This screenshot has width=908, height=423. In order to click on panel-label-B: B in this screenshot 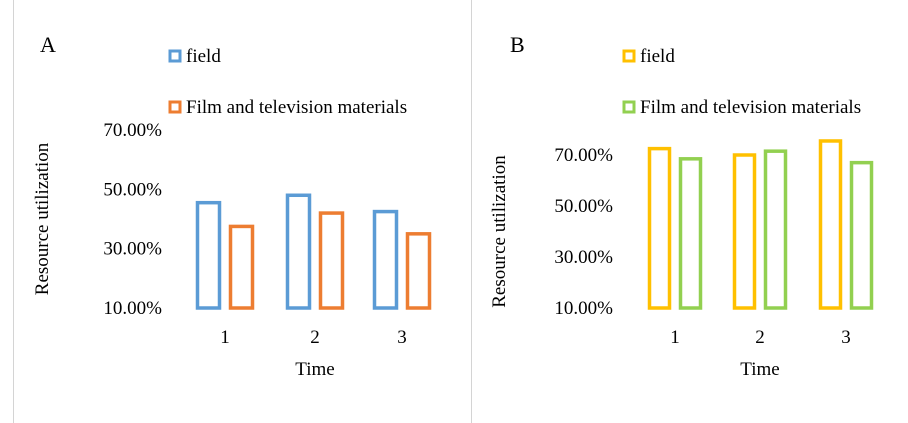, I will do `click(517, 44)`.